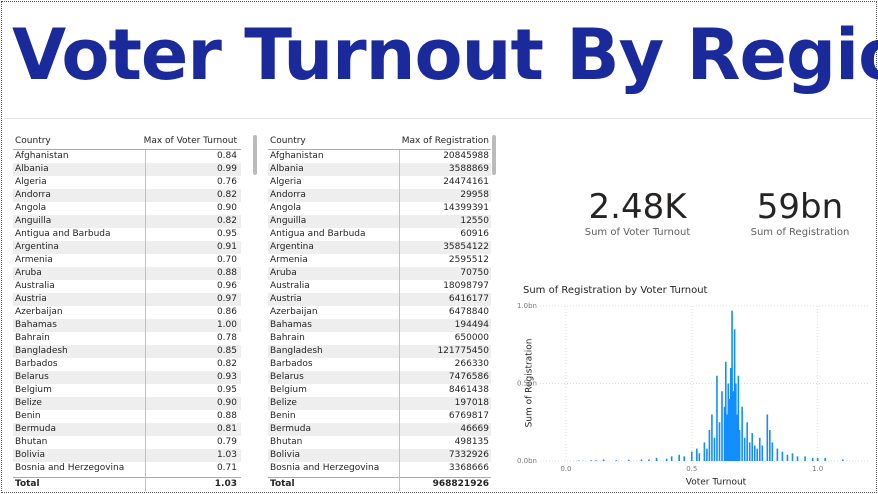 This screenshot has height=494, width=878. What do you see at coordinates (325, 468) in the screenshot?
I see `cell: Bosnia and Herzegovina` at bounding box center [325, 468].